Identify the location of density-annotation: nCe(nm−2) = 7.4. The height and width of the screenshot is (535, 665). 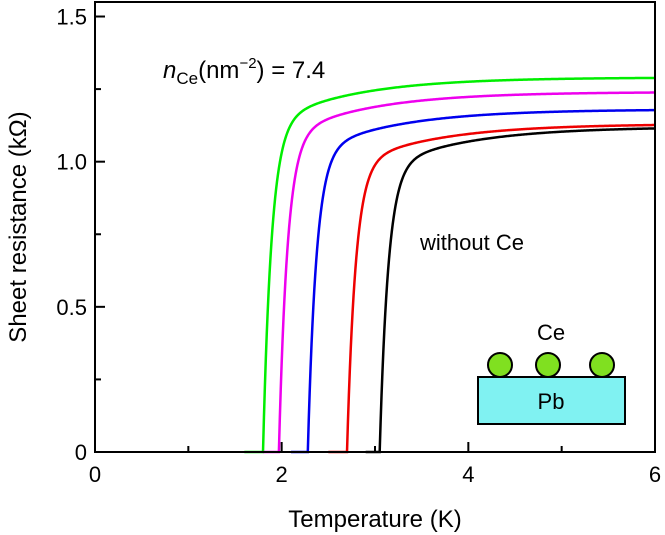
(244, 71).